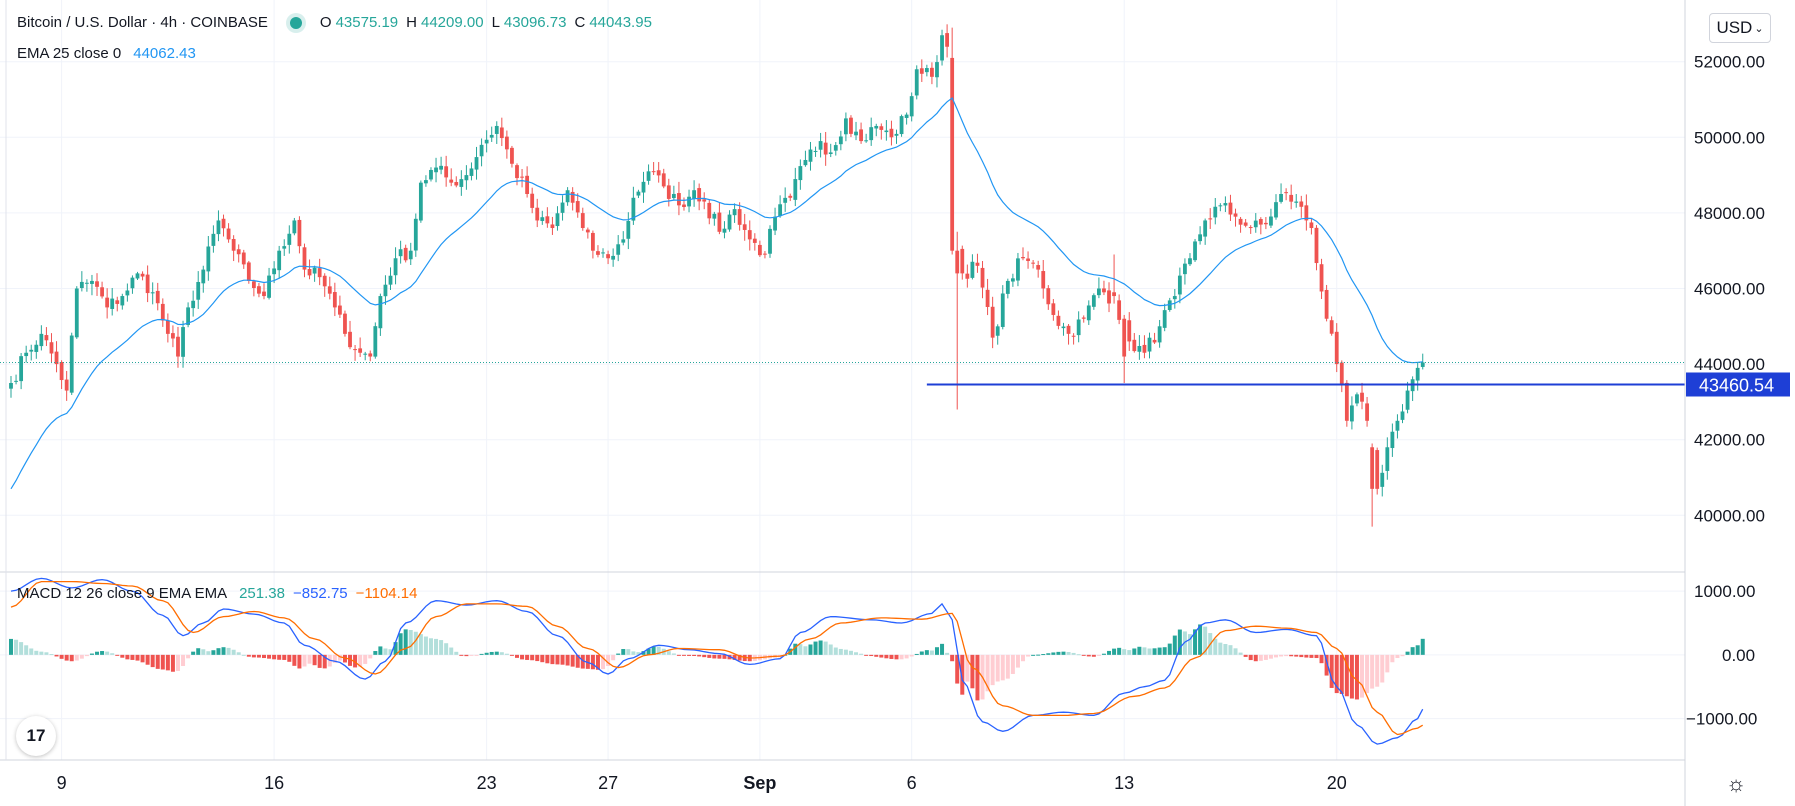  What do you see at coordinates (608, 783) in the screenshot?
I see `time-tick-label: 27` at bounding box center [608, 783].